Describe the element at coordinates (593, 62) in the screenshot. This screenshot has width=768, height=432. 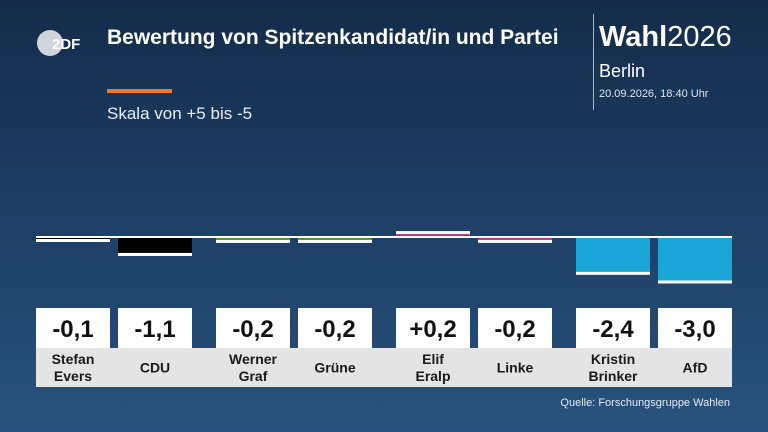
I see `brand-divider` at that location.